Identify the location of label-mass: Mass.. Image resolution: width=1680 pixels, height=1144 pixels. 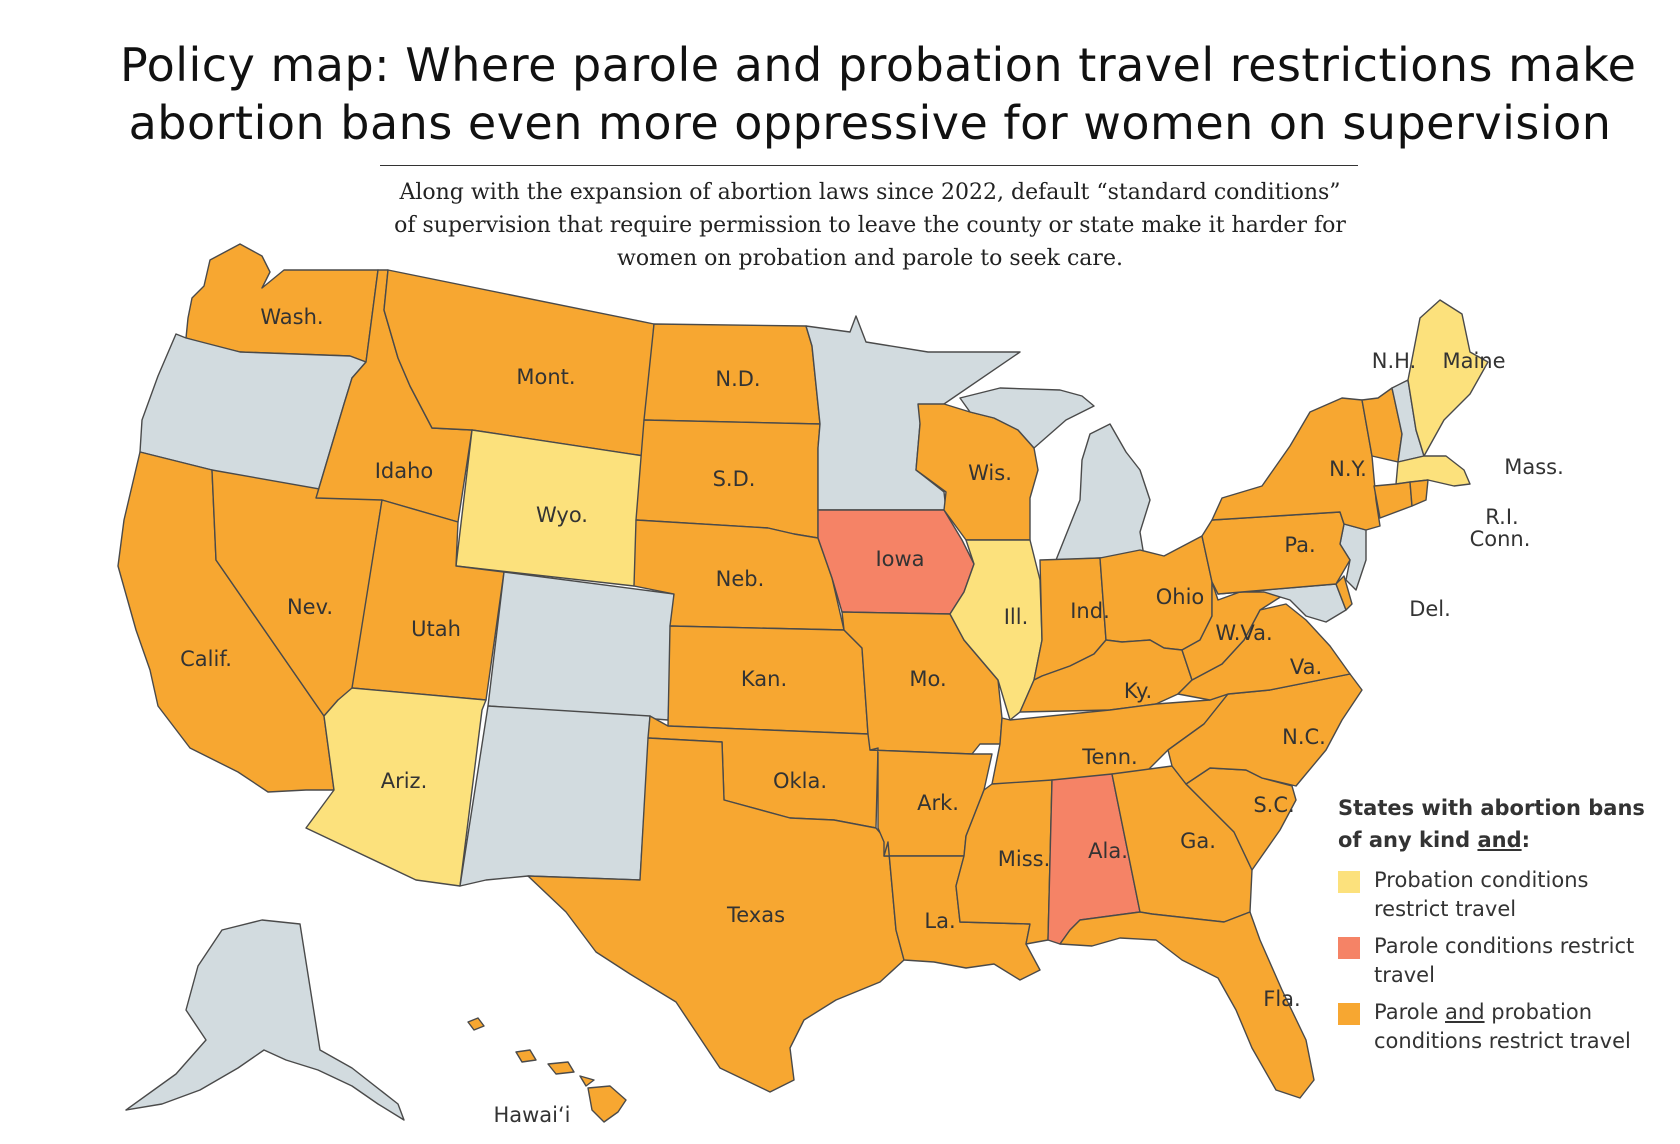
(1534, 467).